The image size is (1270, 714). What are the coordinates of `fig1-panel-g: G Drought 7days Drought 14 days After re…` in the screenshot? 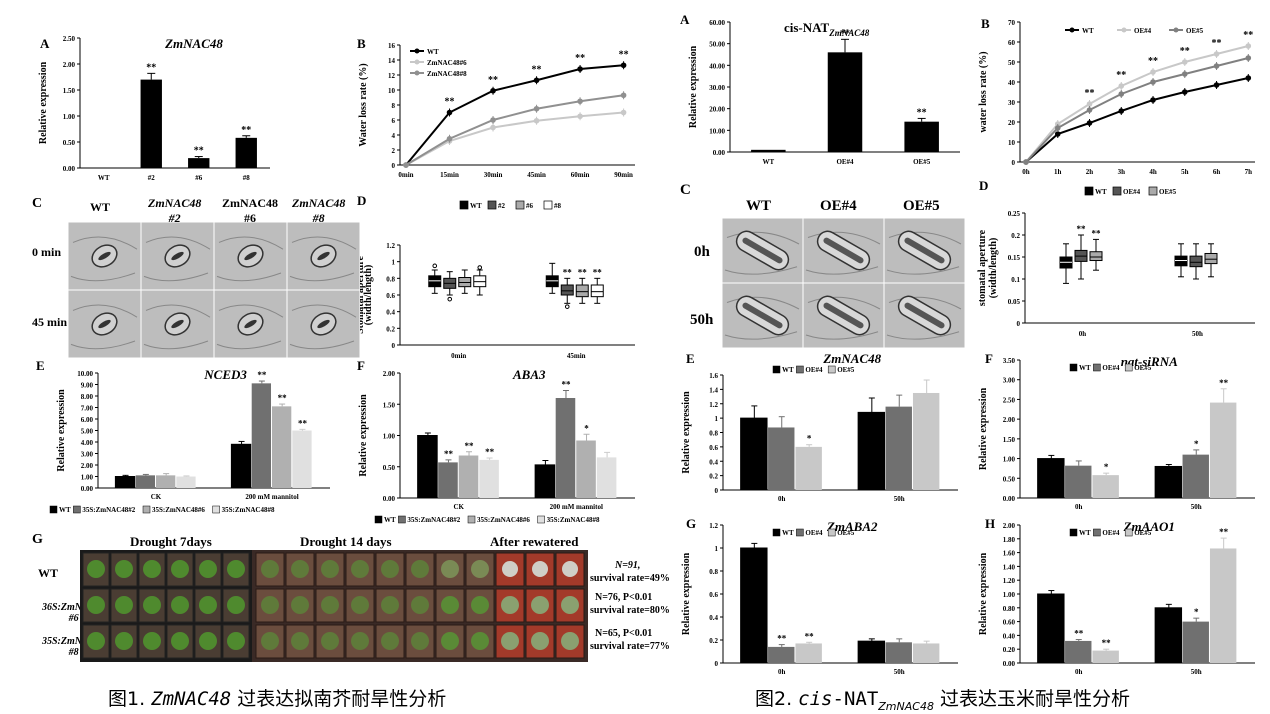 It's located at (355, 600).